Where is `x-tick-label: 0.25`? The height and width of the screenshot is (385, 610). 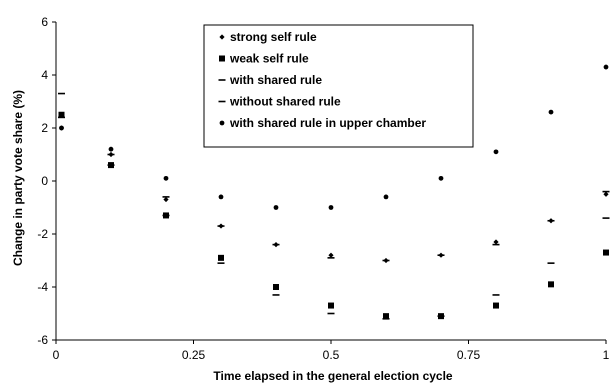
x-tick-label: 0.25 is located at coordinates (194, 355).